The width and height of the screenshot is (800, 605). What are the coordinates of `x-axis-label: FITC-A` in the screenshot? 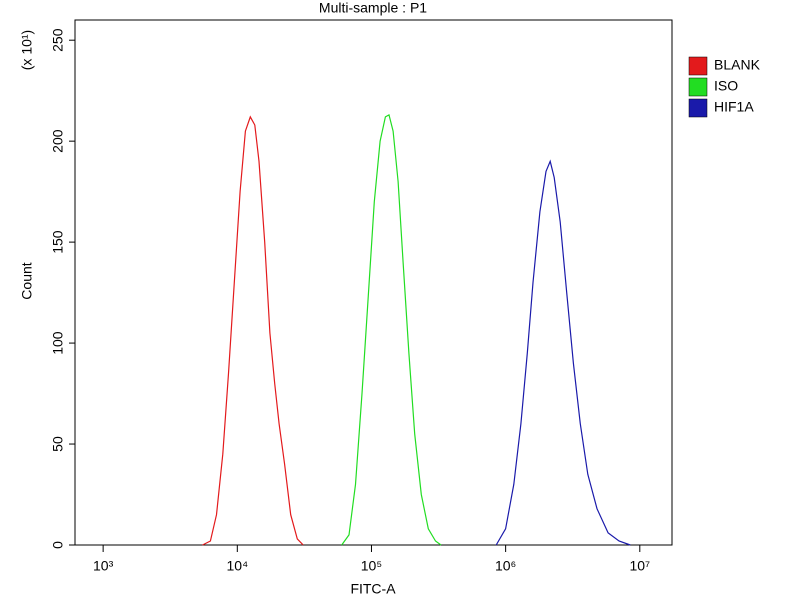 It's located at (373, 589).